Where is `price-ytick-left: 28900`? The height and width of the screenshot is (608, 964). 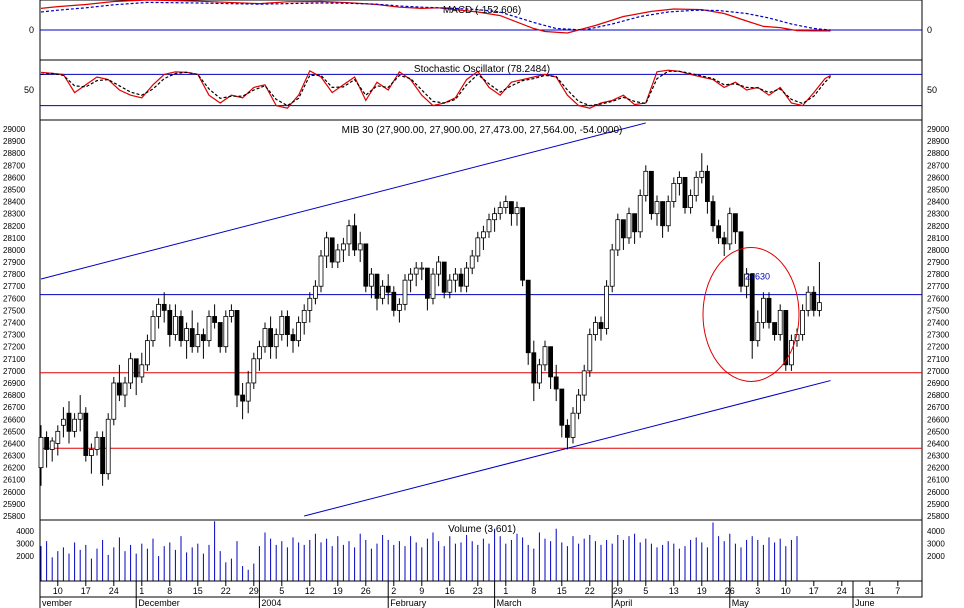 price-ytick-left: 28900 is located at coordinates (14, 141).